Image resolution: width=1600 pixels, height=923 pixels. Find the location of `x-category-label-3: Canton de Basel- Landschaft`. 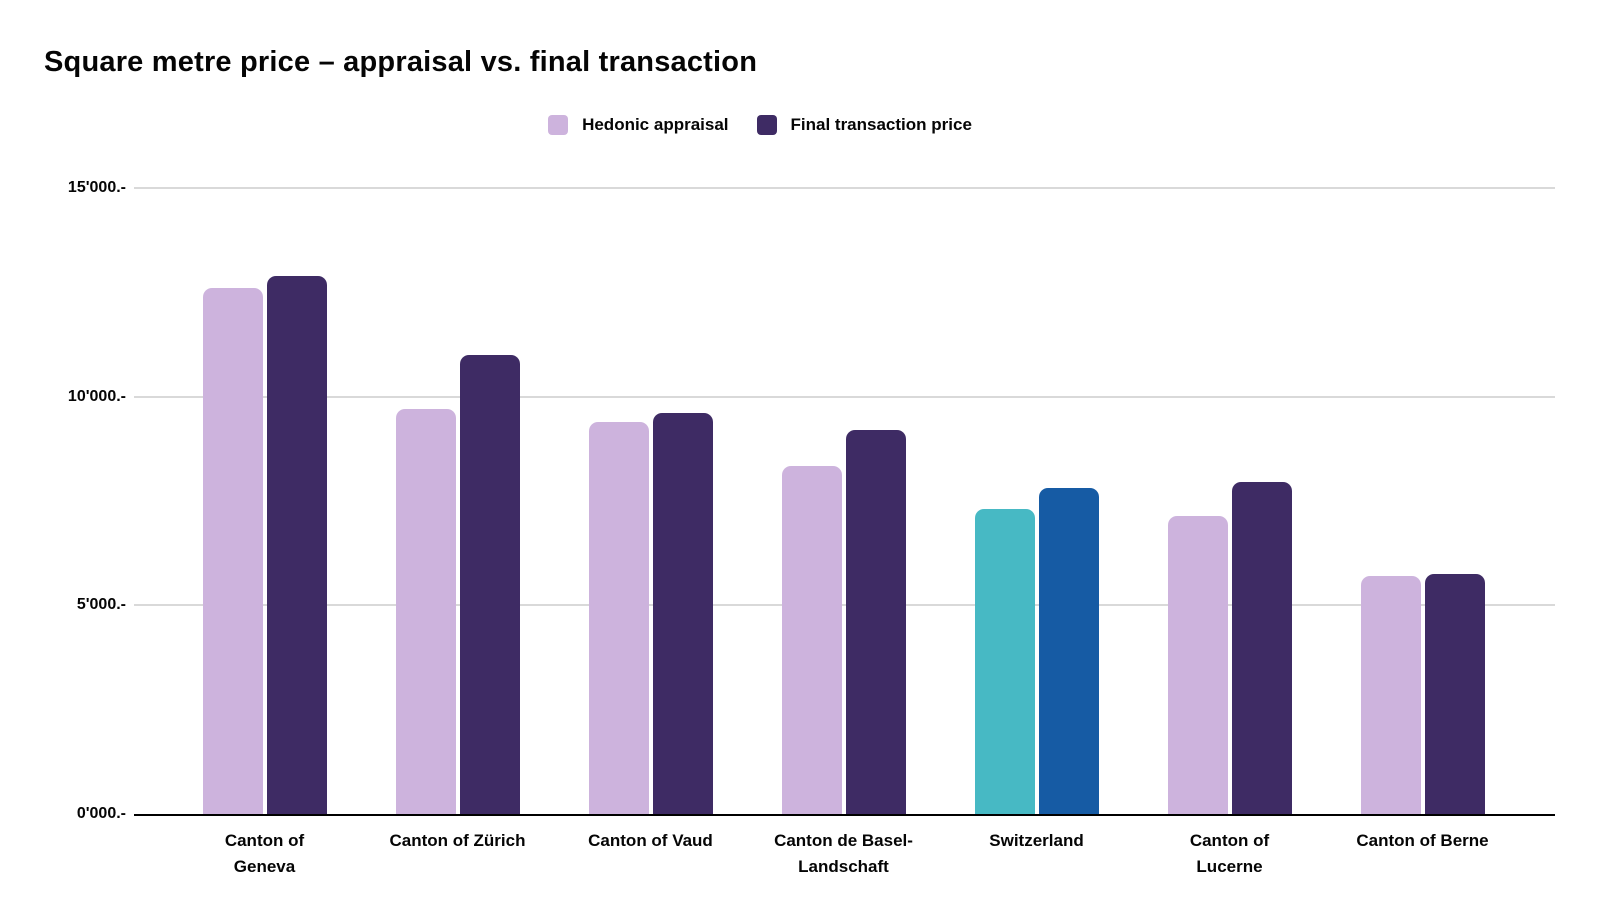

x-category-label-3: Canton de Basel- Landschaft is located at coordinates (843, 854).